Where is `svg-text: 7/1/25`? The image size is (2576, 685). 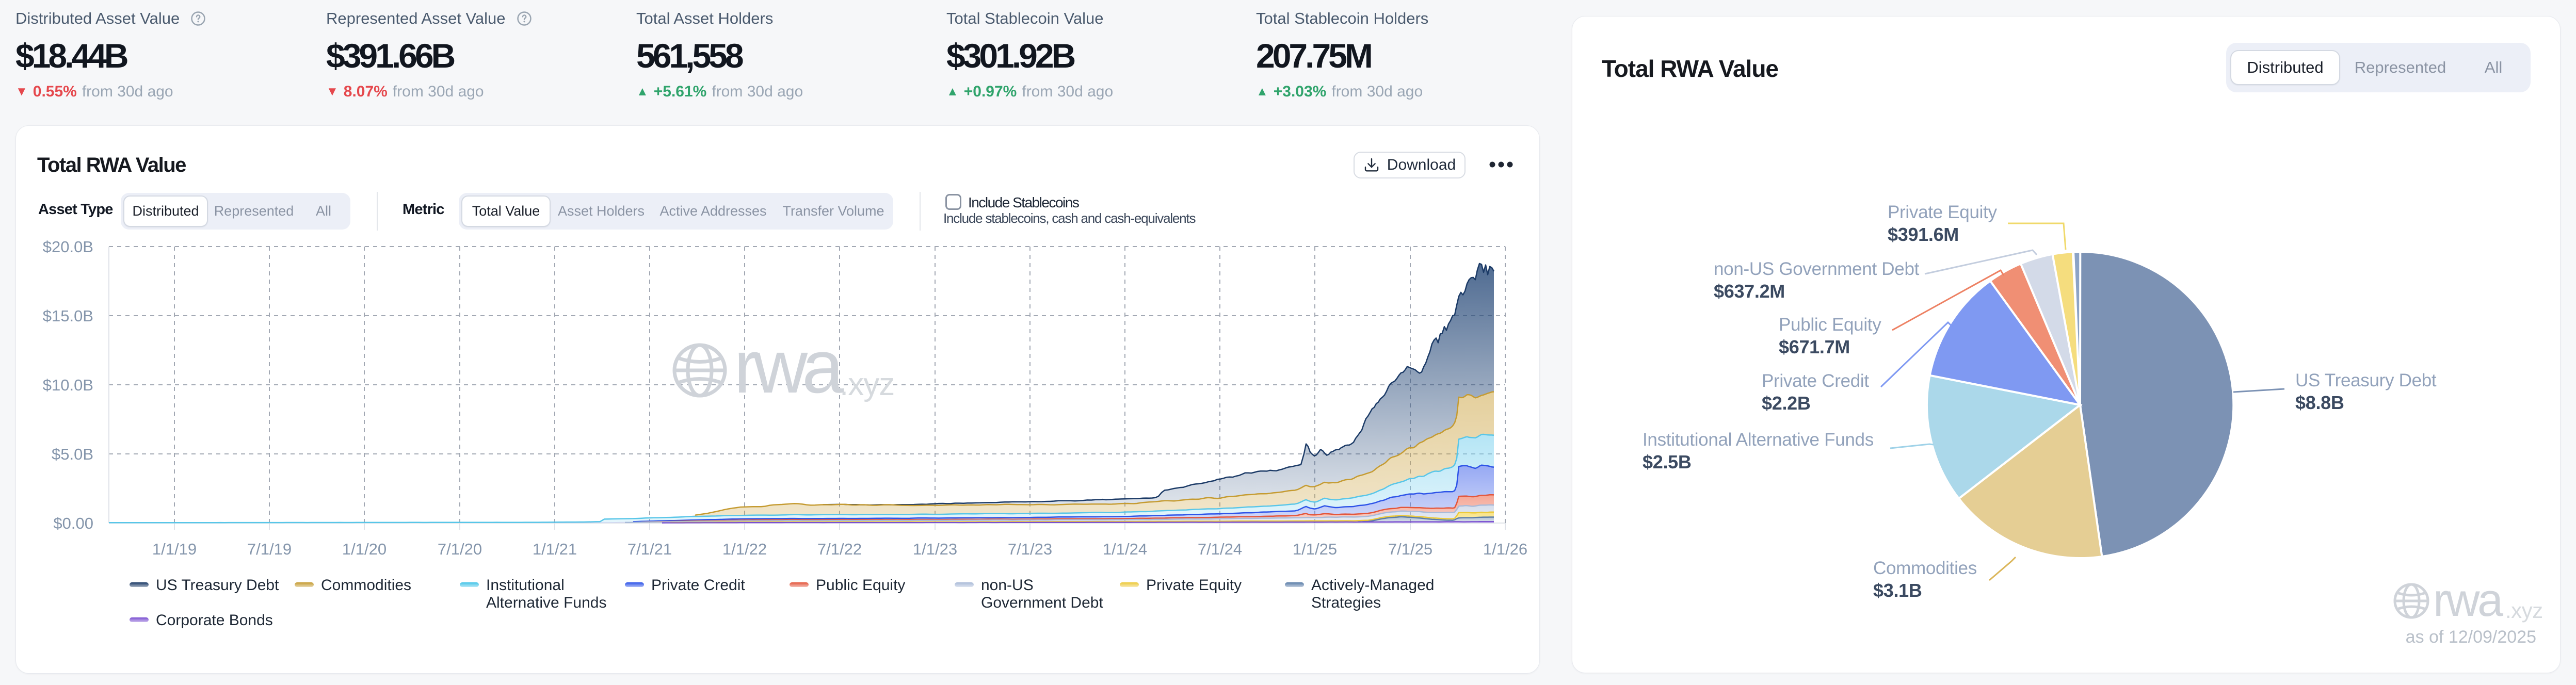 svg-text: 7/1/25 is located at coordinates (1410, 549).